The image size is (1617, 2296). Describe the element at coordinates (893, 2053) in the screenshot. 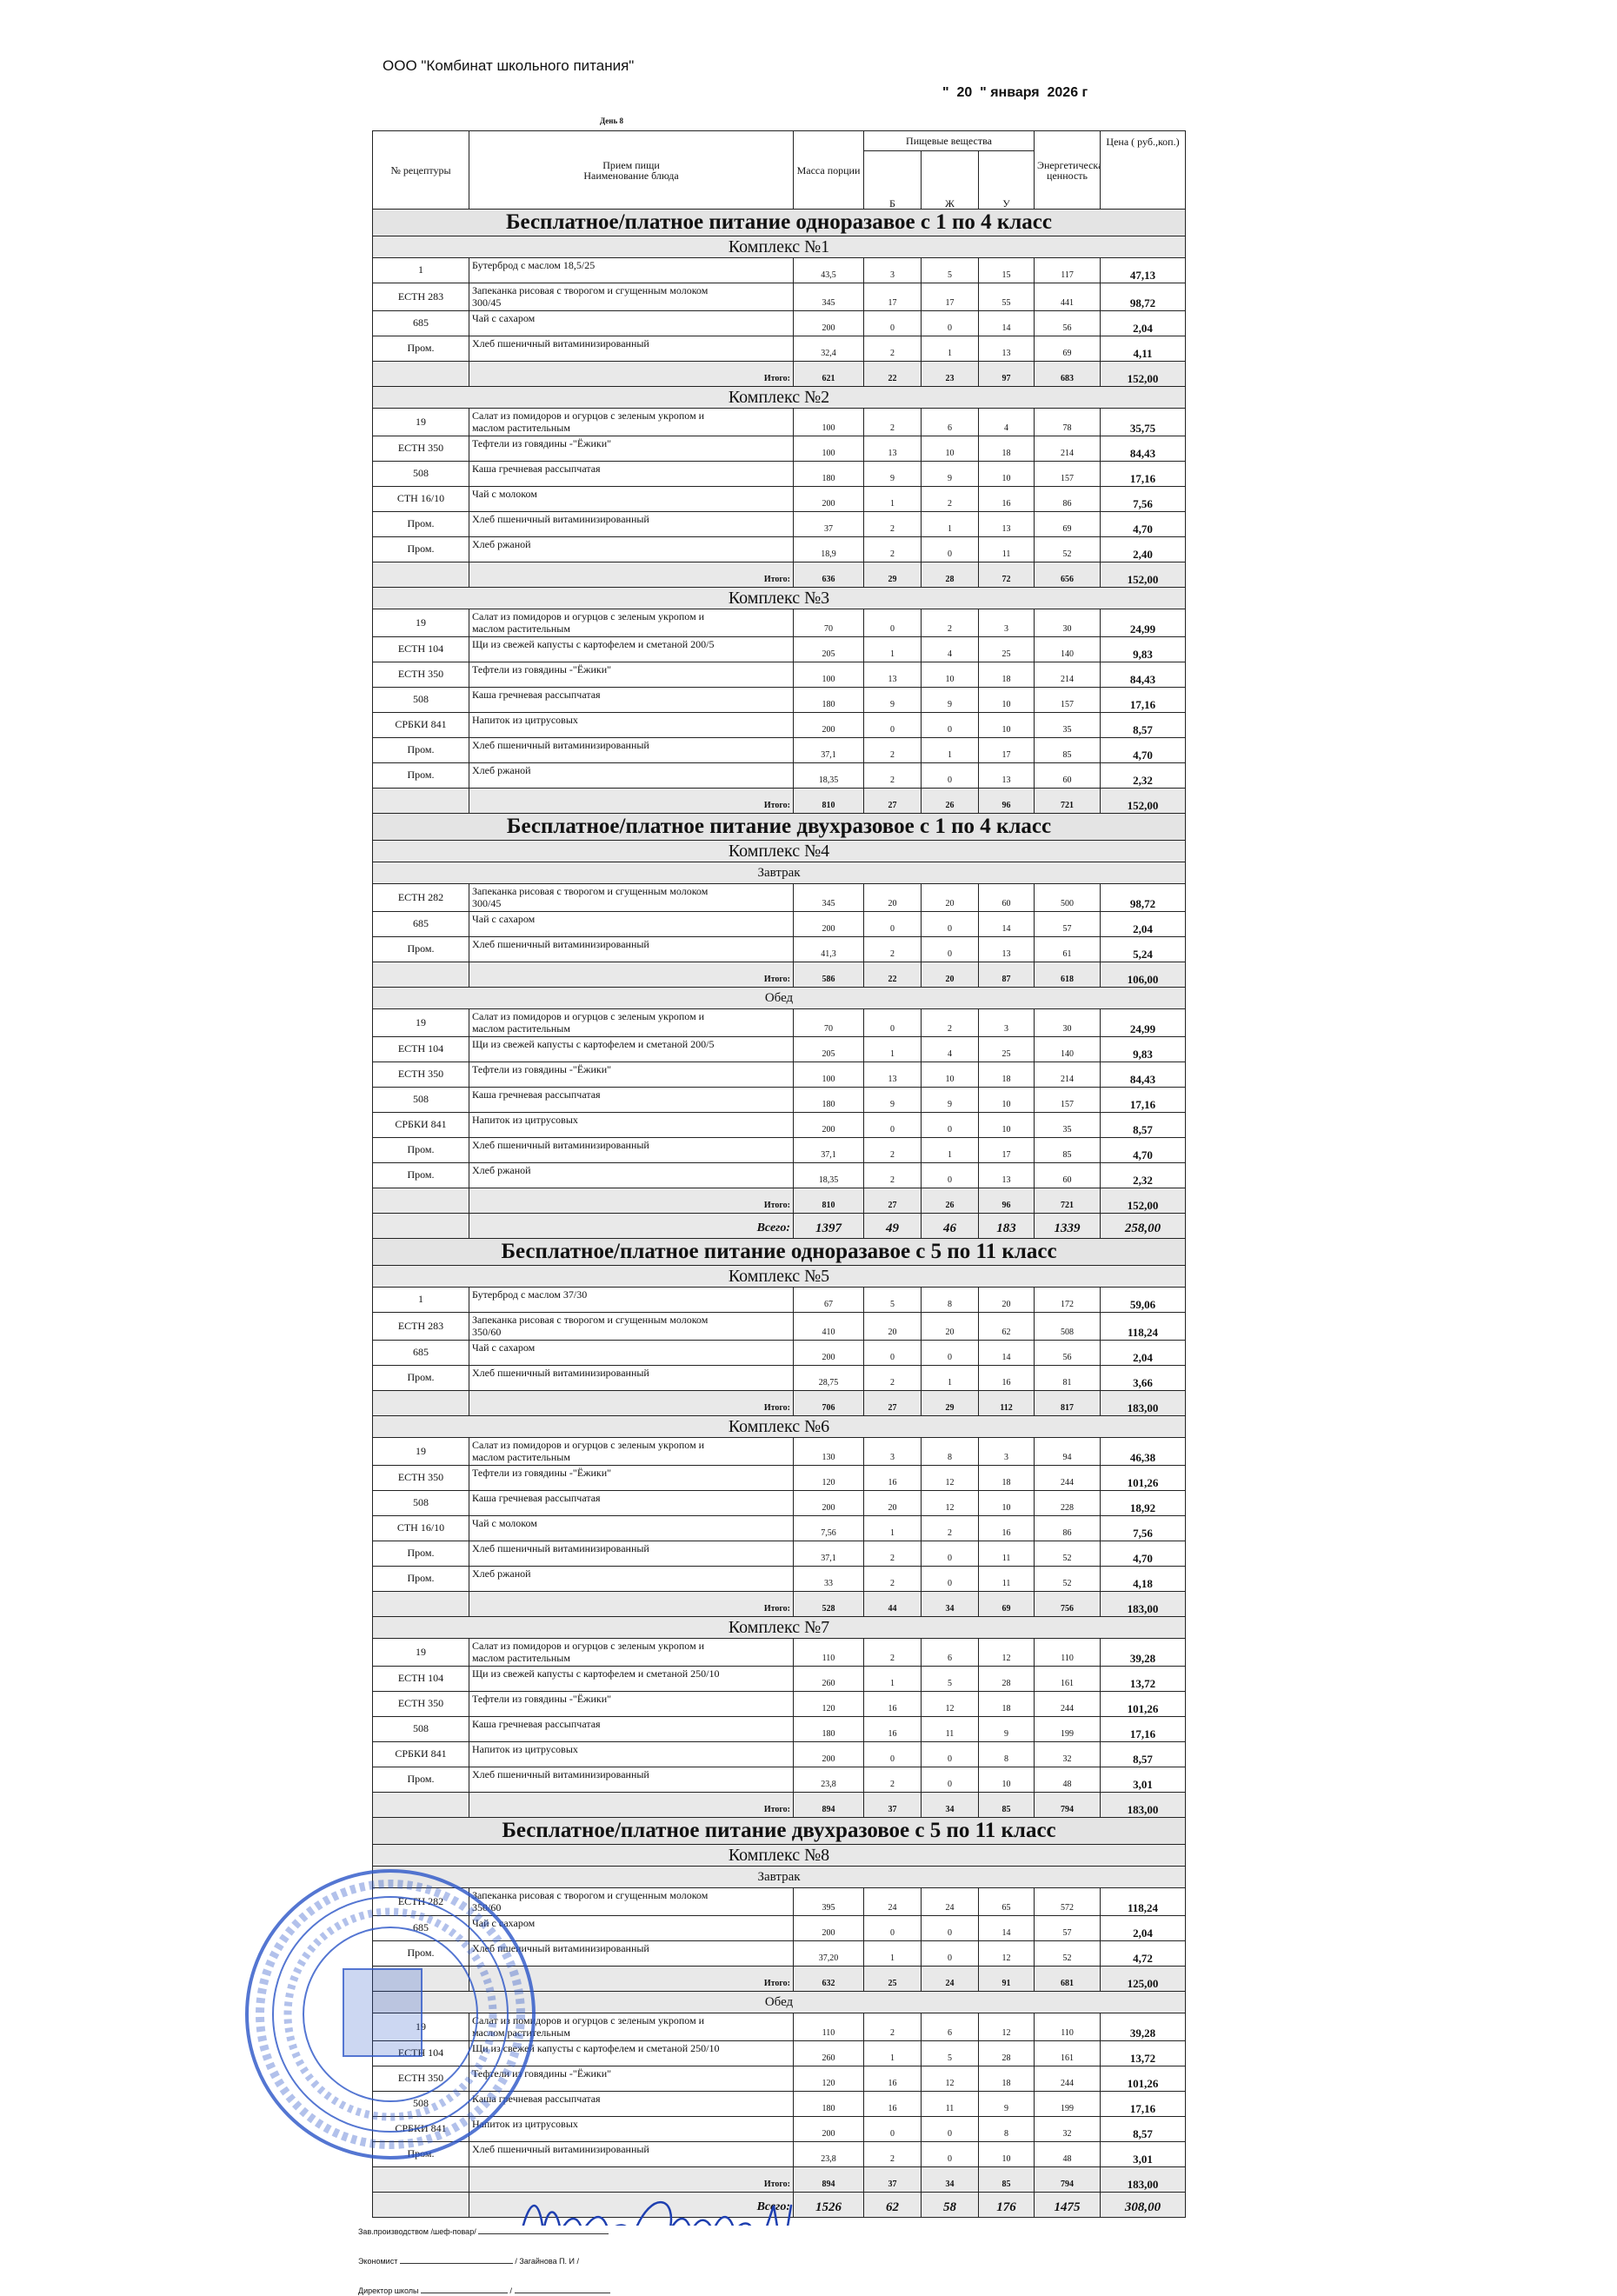

I see `protein-cell: 1` at that location.